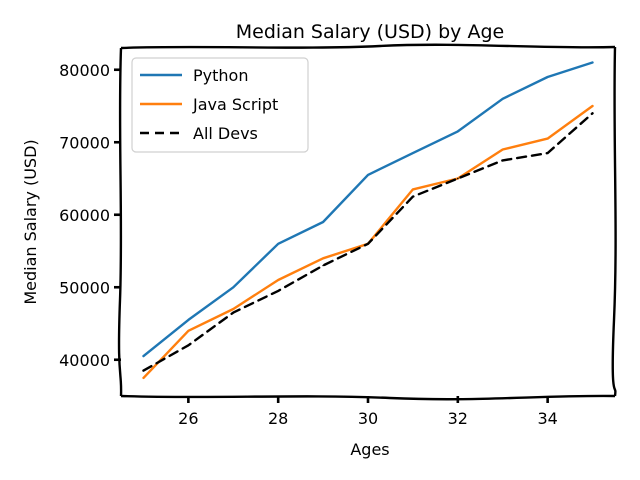 The image size is (640, 480). I want to click on y-tick-label: 50000, so click(84, 287).